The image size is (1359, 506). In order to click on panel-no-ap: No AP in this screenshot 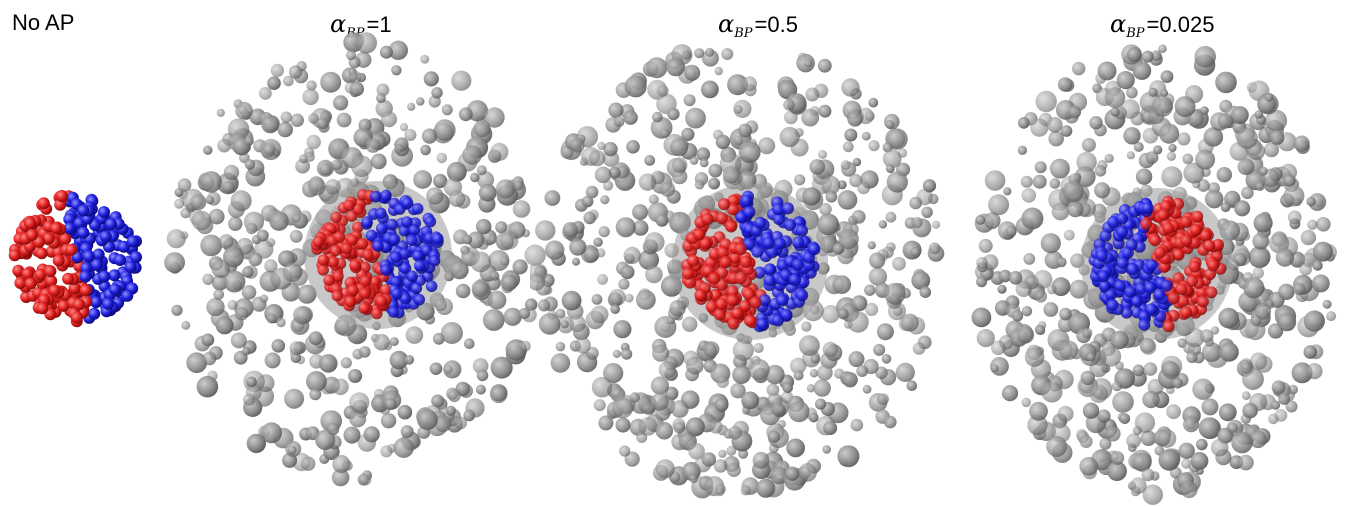, I will do `click(80, 253)`.